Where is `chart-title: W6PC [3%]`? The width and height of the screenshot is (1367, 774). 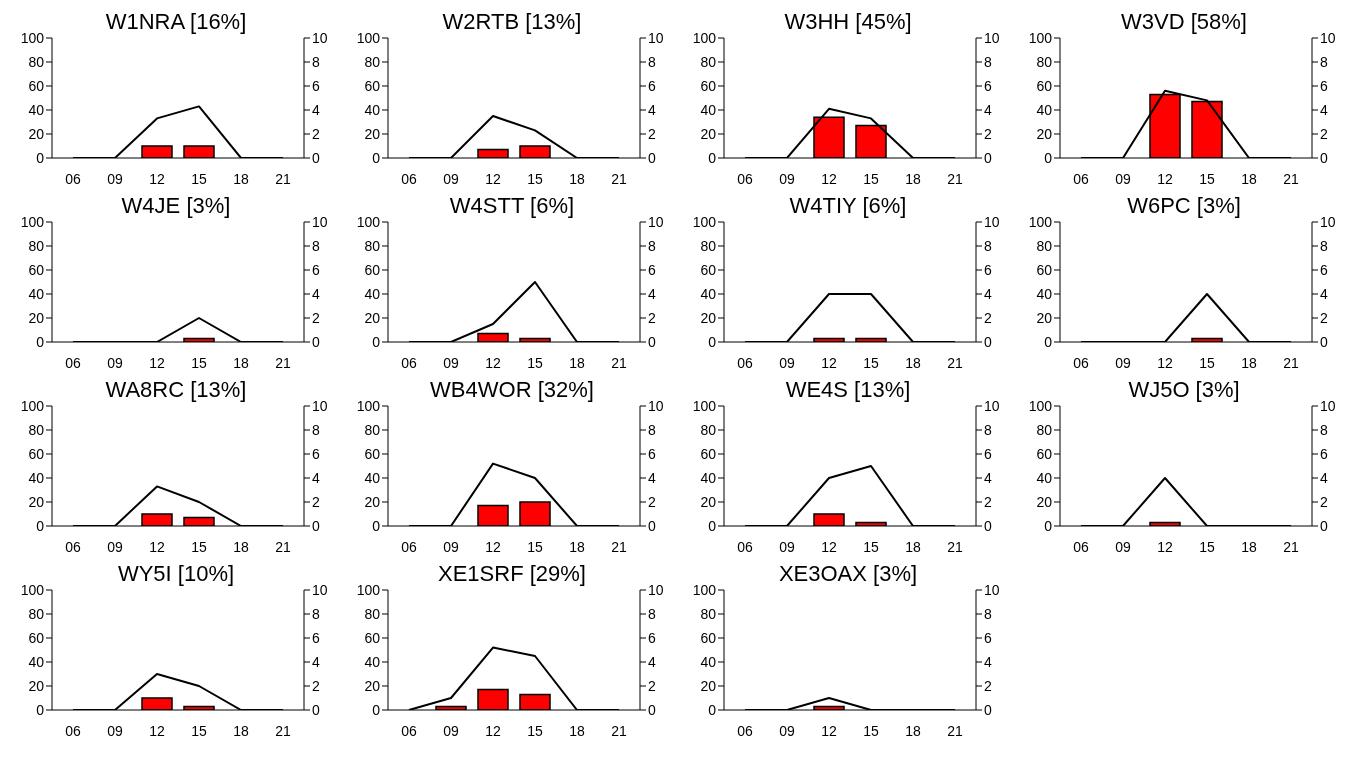
chart-title: W6PC [3%] is located at coordinates (1184, 205).